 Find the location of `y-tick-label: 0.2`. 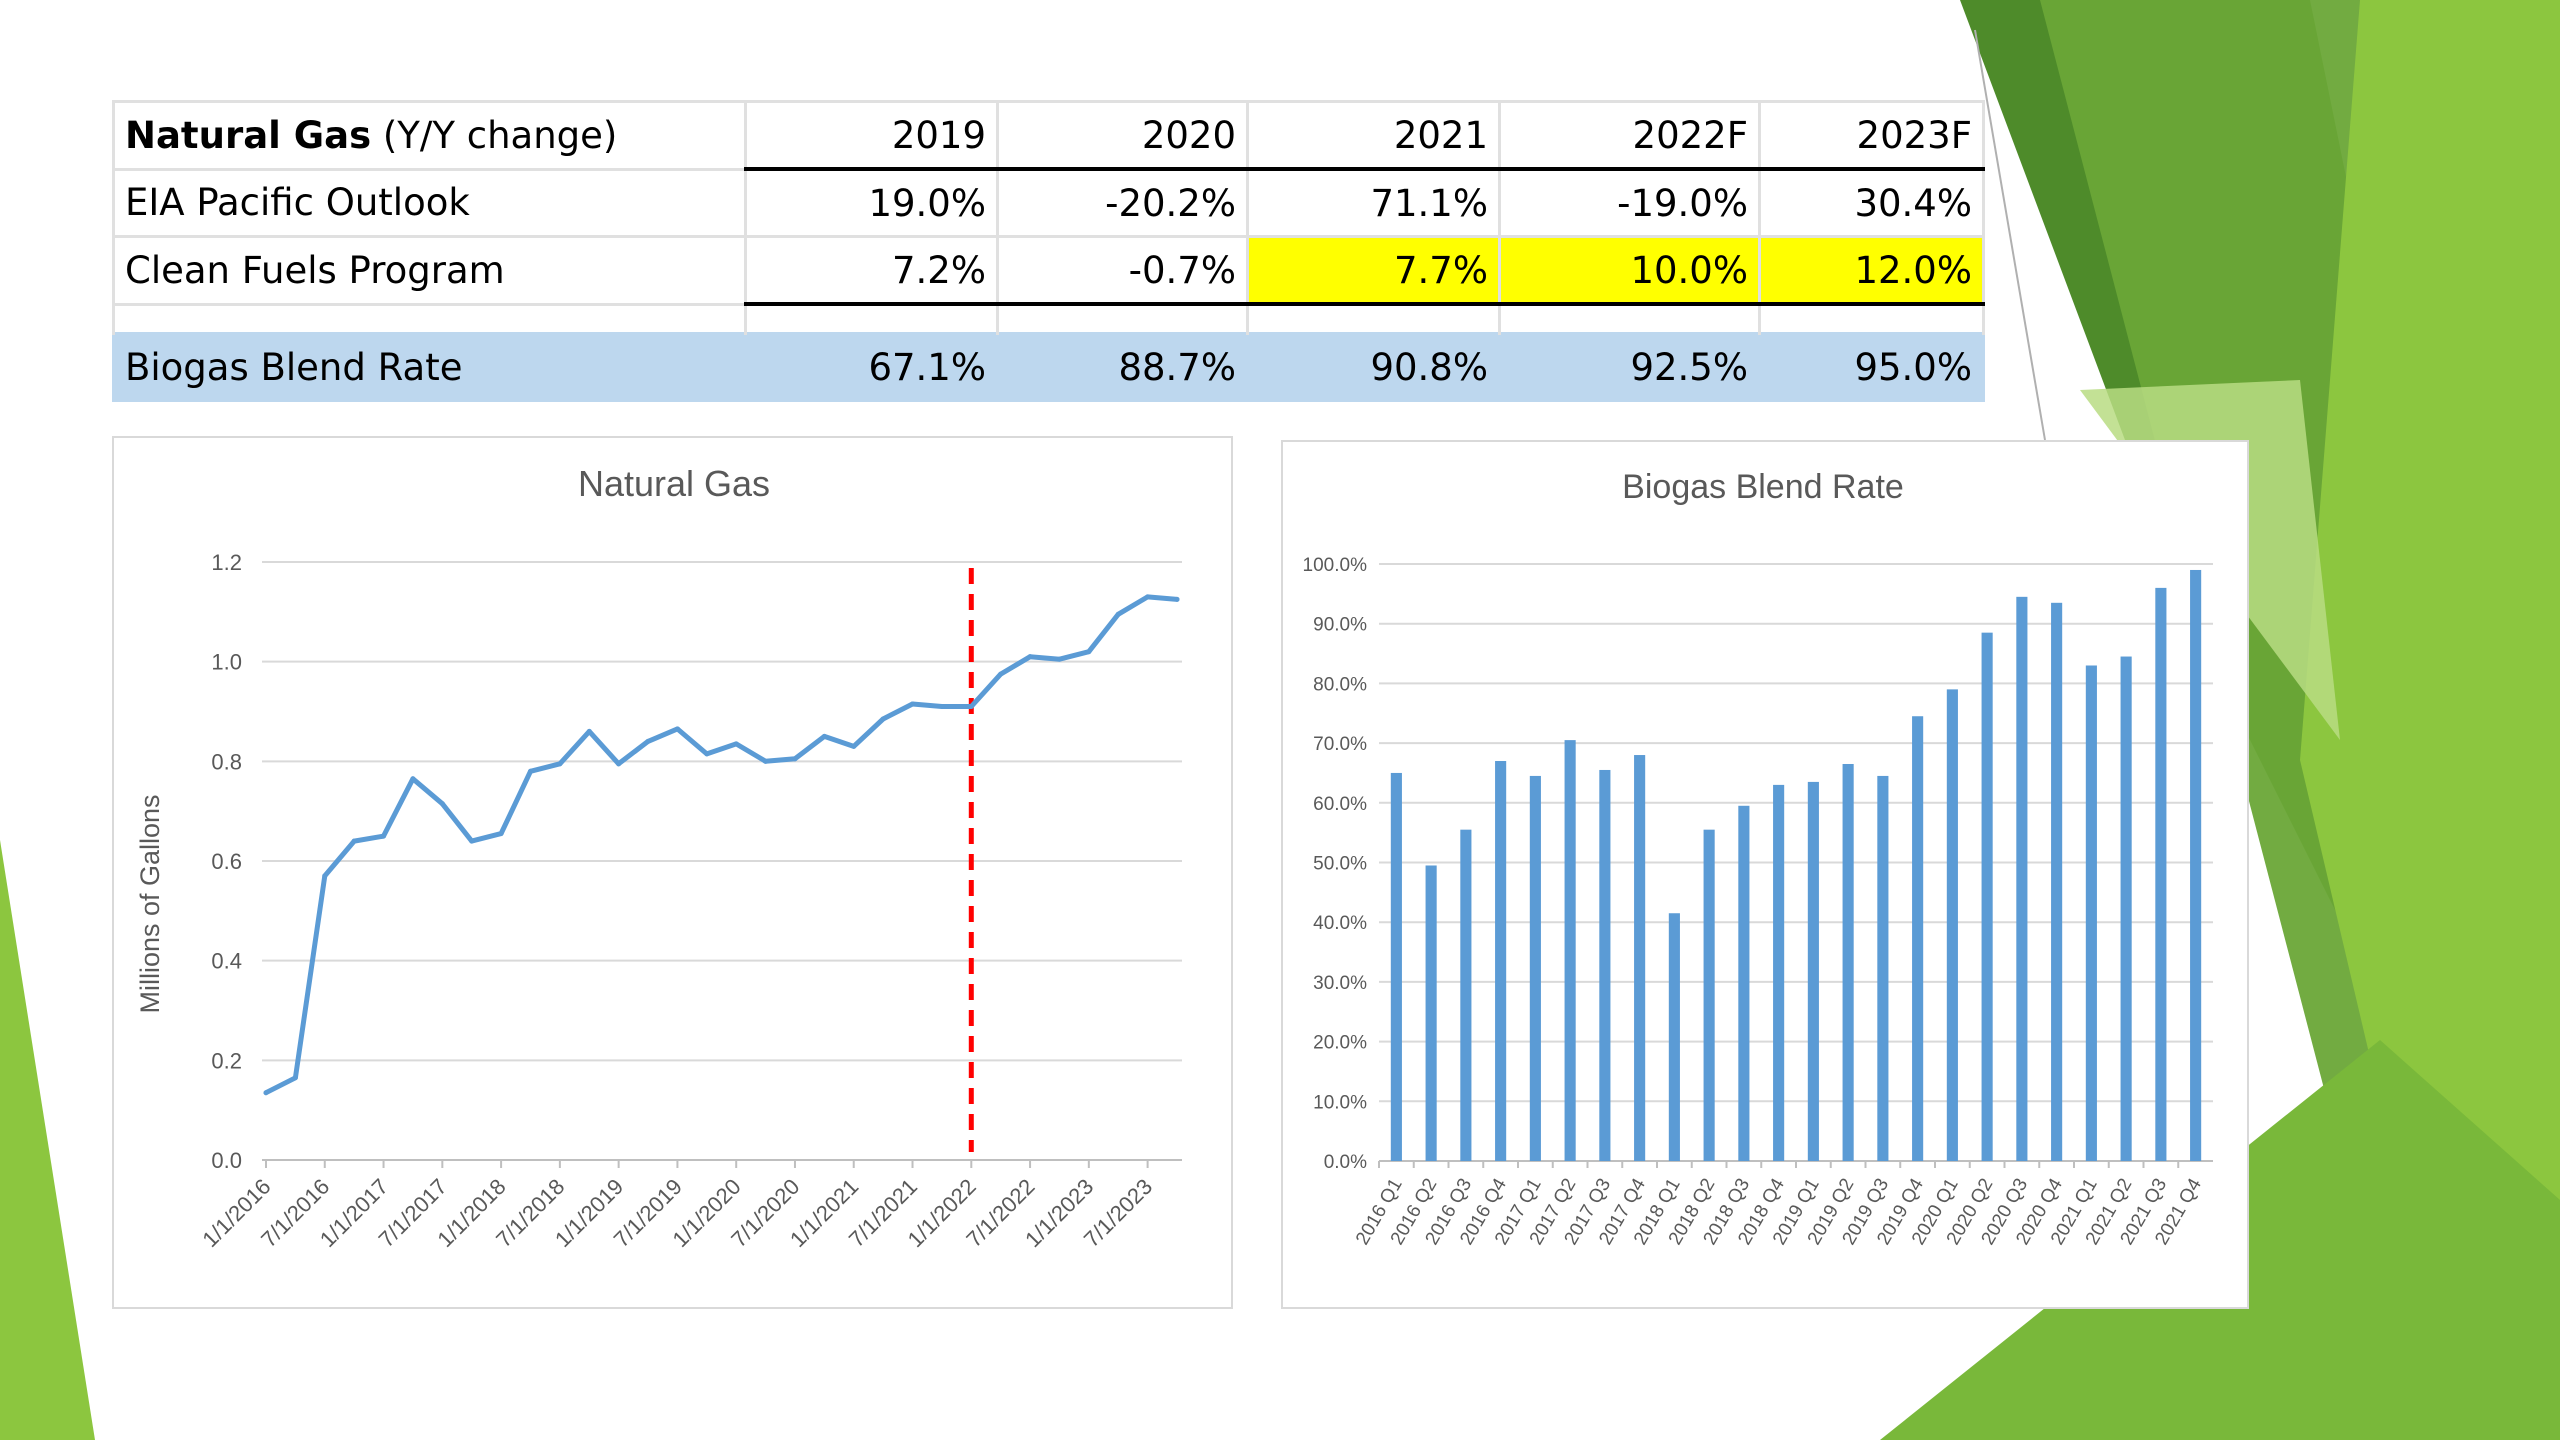

y-tick-label: 0.2 is located at coordinates (226, 1060).